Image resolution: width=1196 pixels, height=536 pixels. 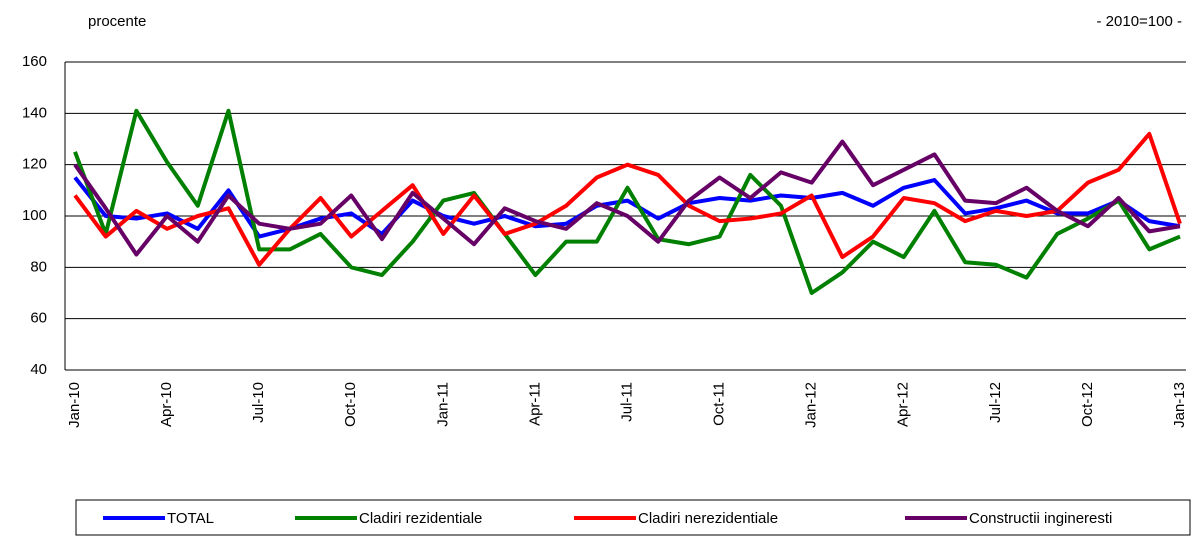 I want to click on y-tick-label: 80, so click(x=38, y=266).